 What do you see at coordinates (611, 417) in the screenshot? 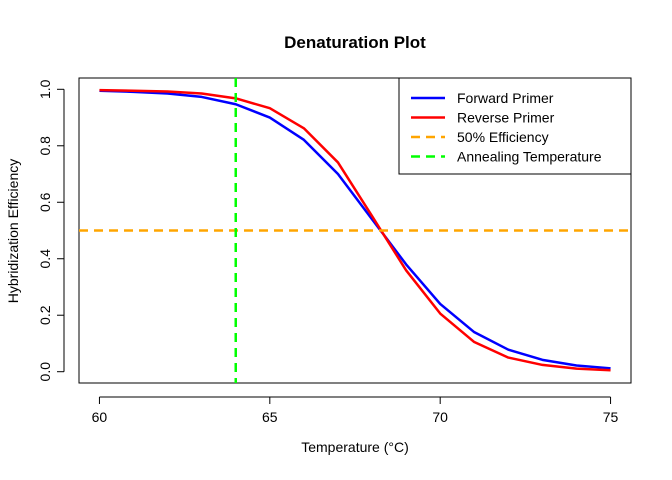
I see `x-tick-label: 75` at bounding box center [611, 417].